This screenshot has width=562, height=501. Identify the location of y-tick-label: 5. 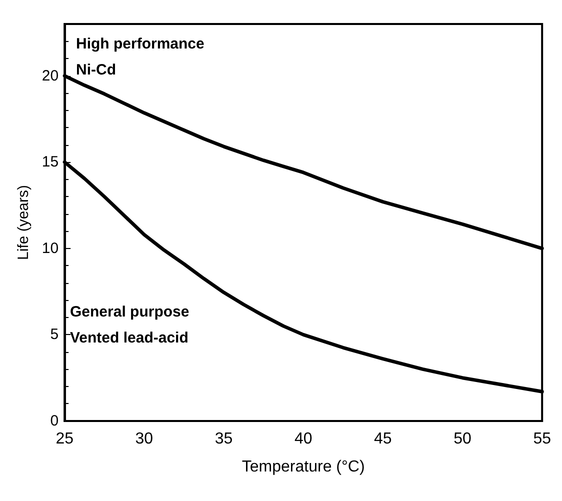
(54, 335).